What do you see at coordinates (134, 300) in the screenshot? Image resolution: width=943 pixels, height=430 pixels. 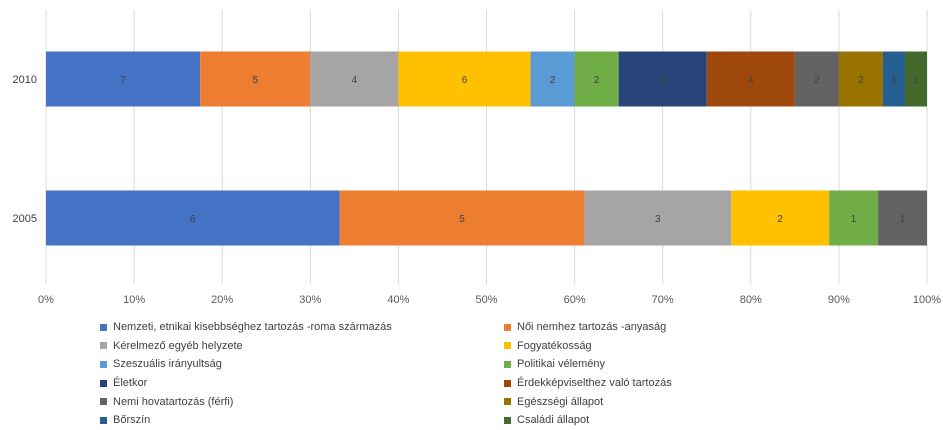 I see `x-tick-label: 10%` at bounding box center [134, 300].